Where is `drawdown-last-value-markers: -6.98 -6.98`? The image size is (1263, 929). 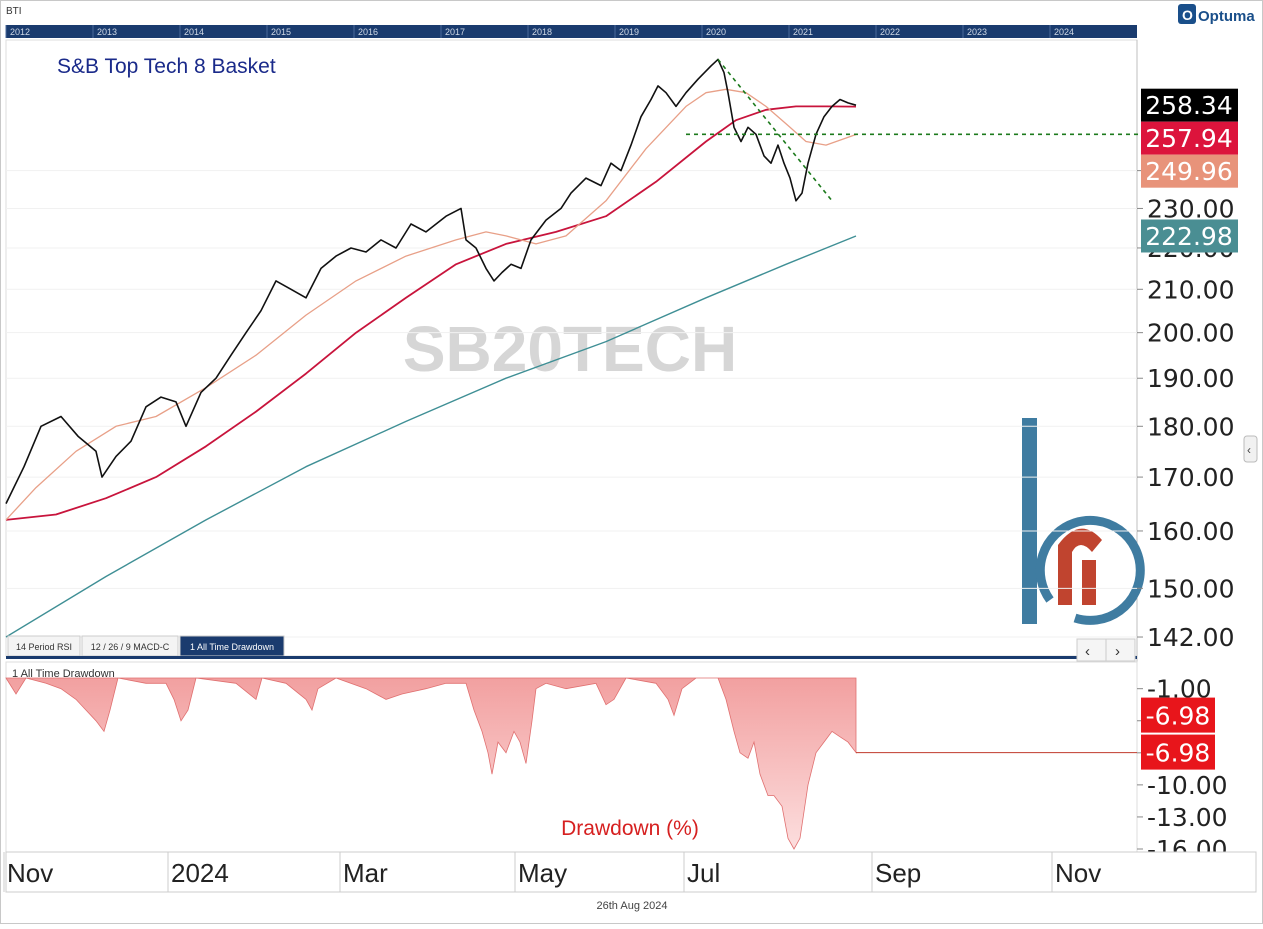 drawdown-last-value-markers: -6.98 -6.98 is located at coordinates (1178, 733).